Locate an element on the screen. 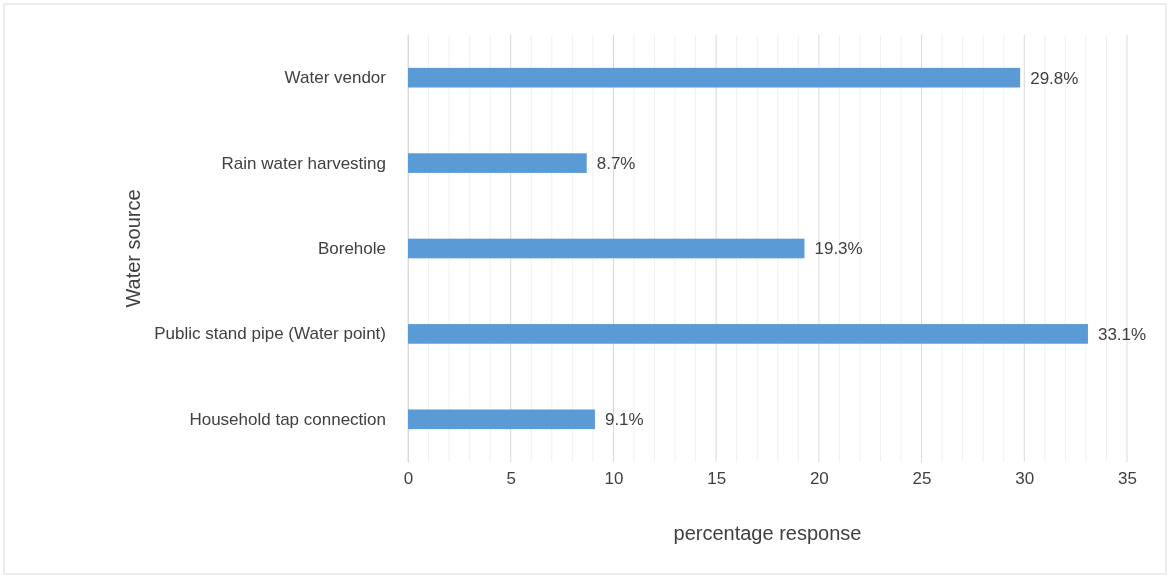 The height and width of the screenshot is (578, 1170). y-tick-label: Public stand pipe (Water point) is located at coordinates (270, 334).